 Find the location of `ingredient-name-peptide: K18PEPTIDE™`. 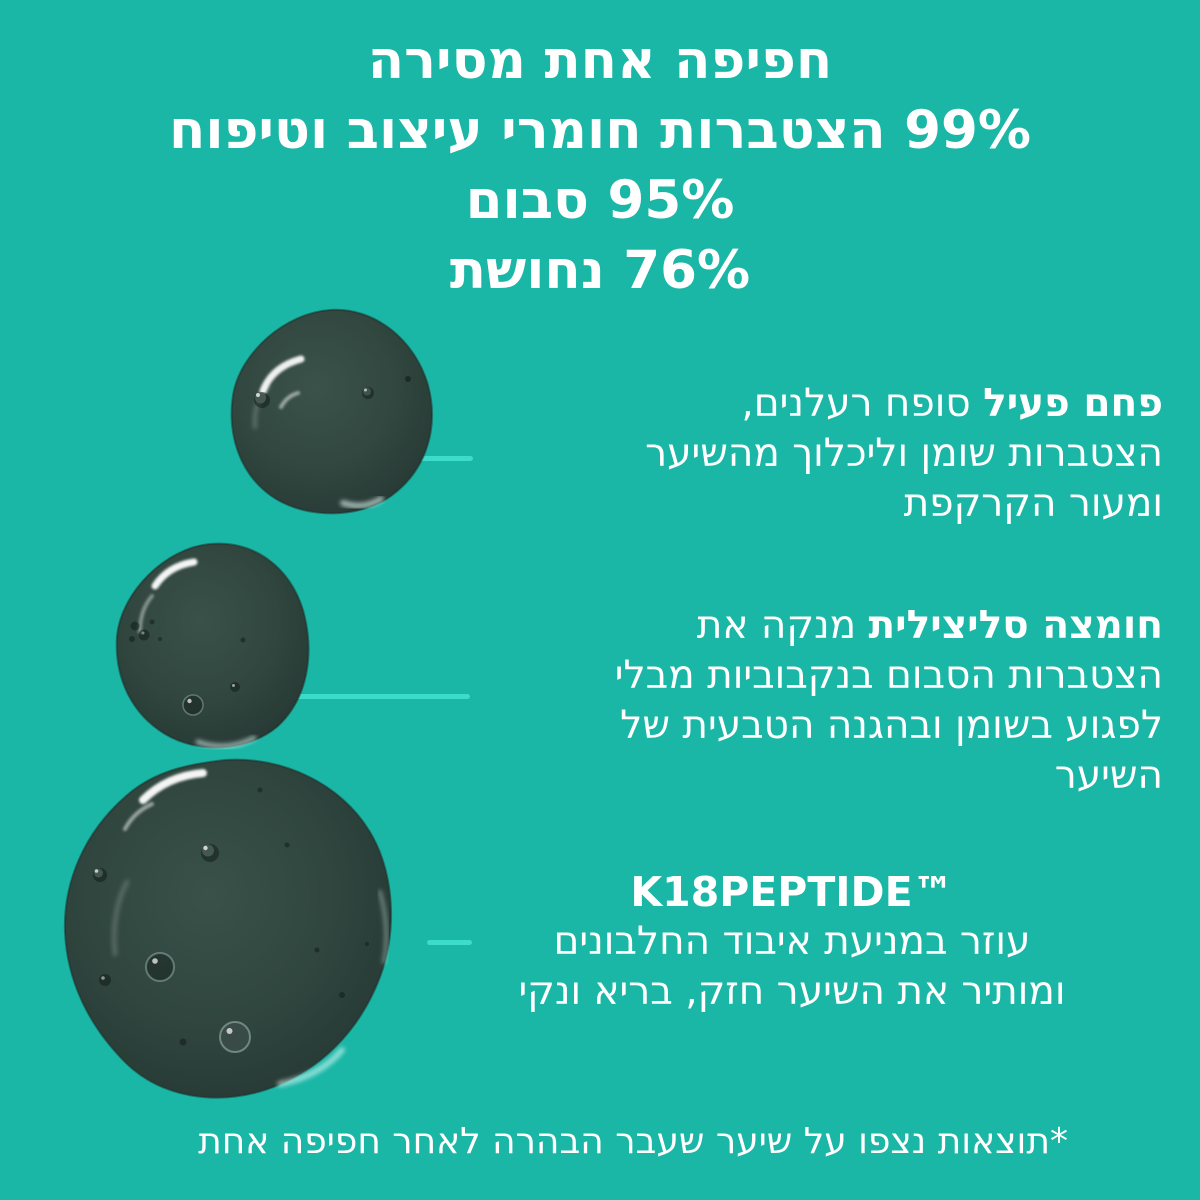

ingredient-name-peptide: K18PEPTIDE™ is located at coordinates (792, 892).